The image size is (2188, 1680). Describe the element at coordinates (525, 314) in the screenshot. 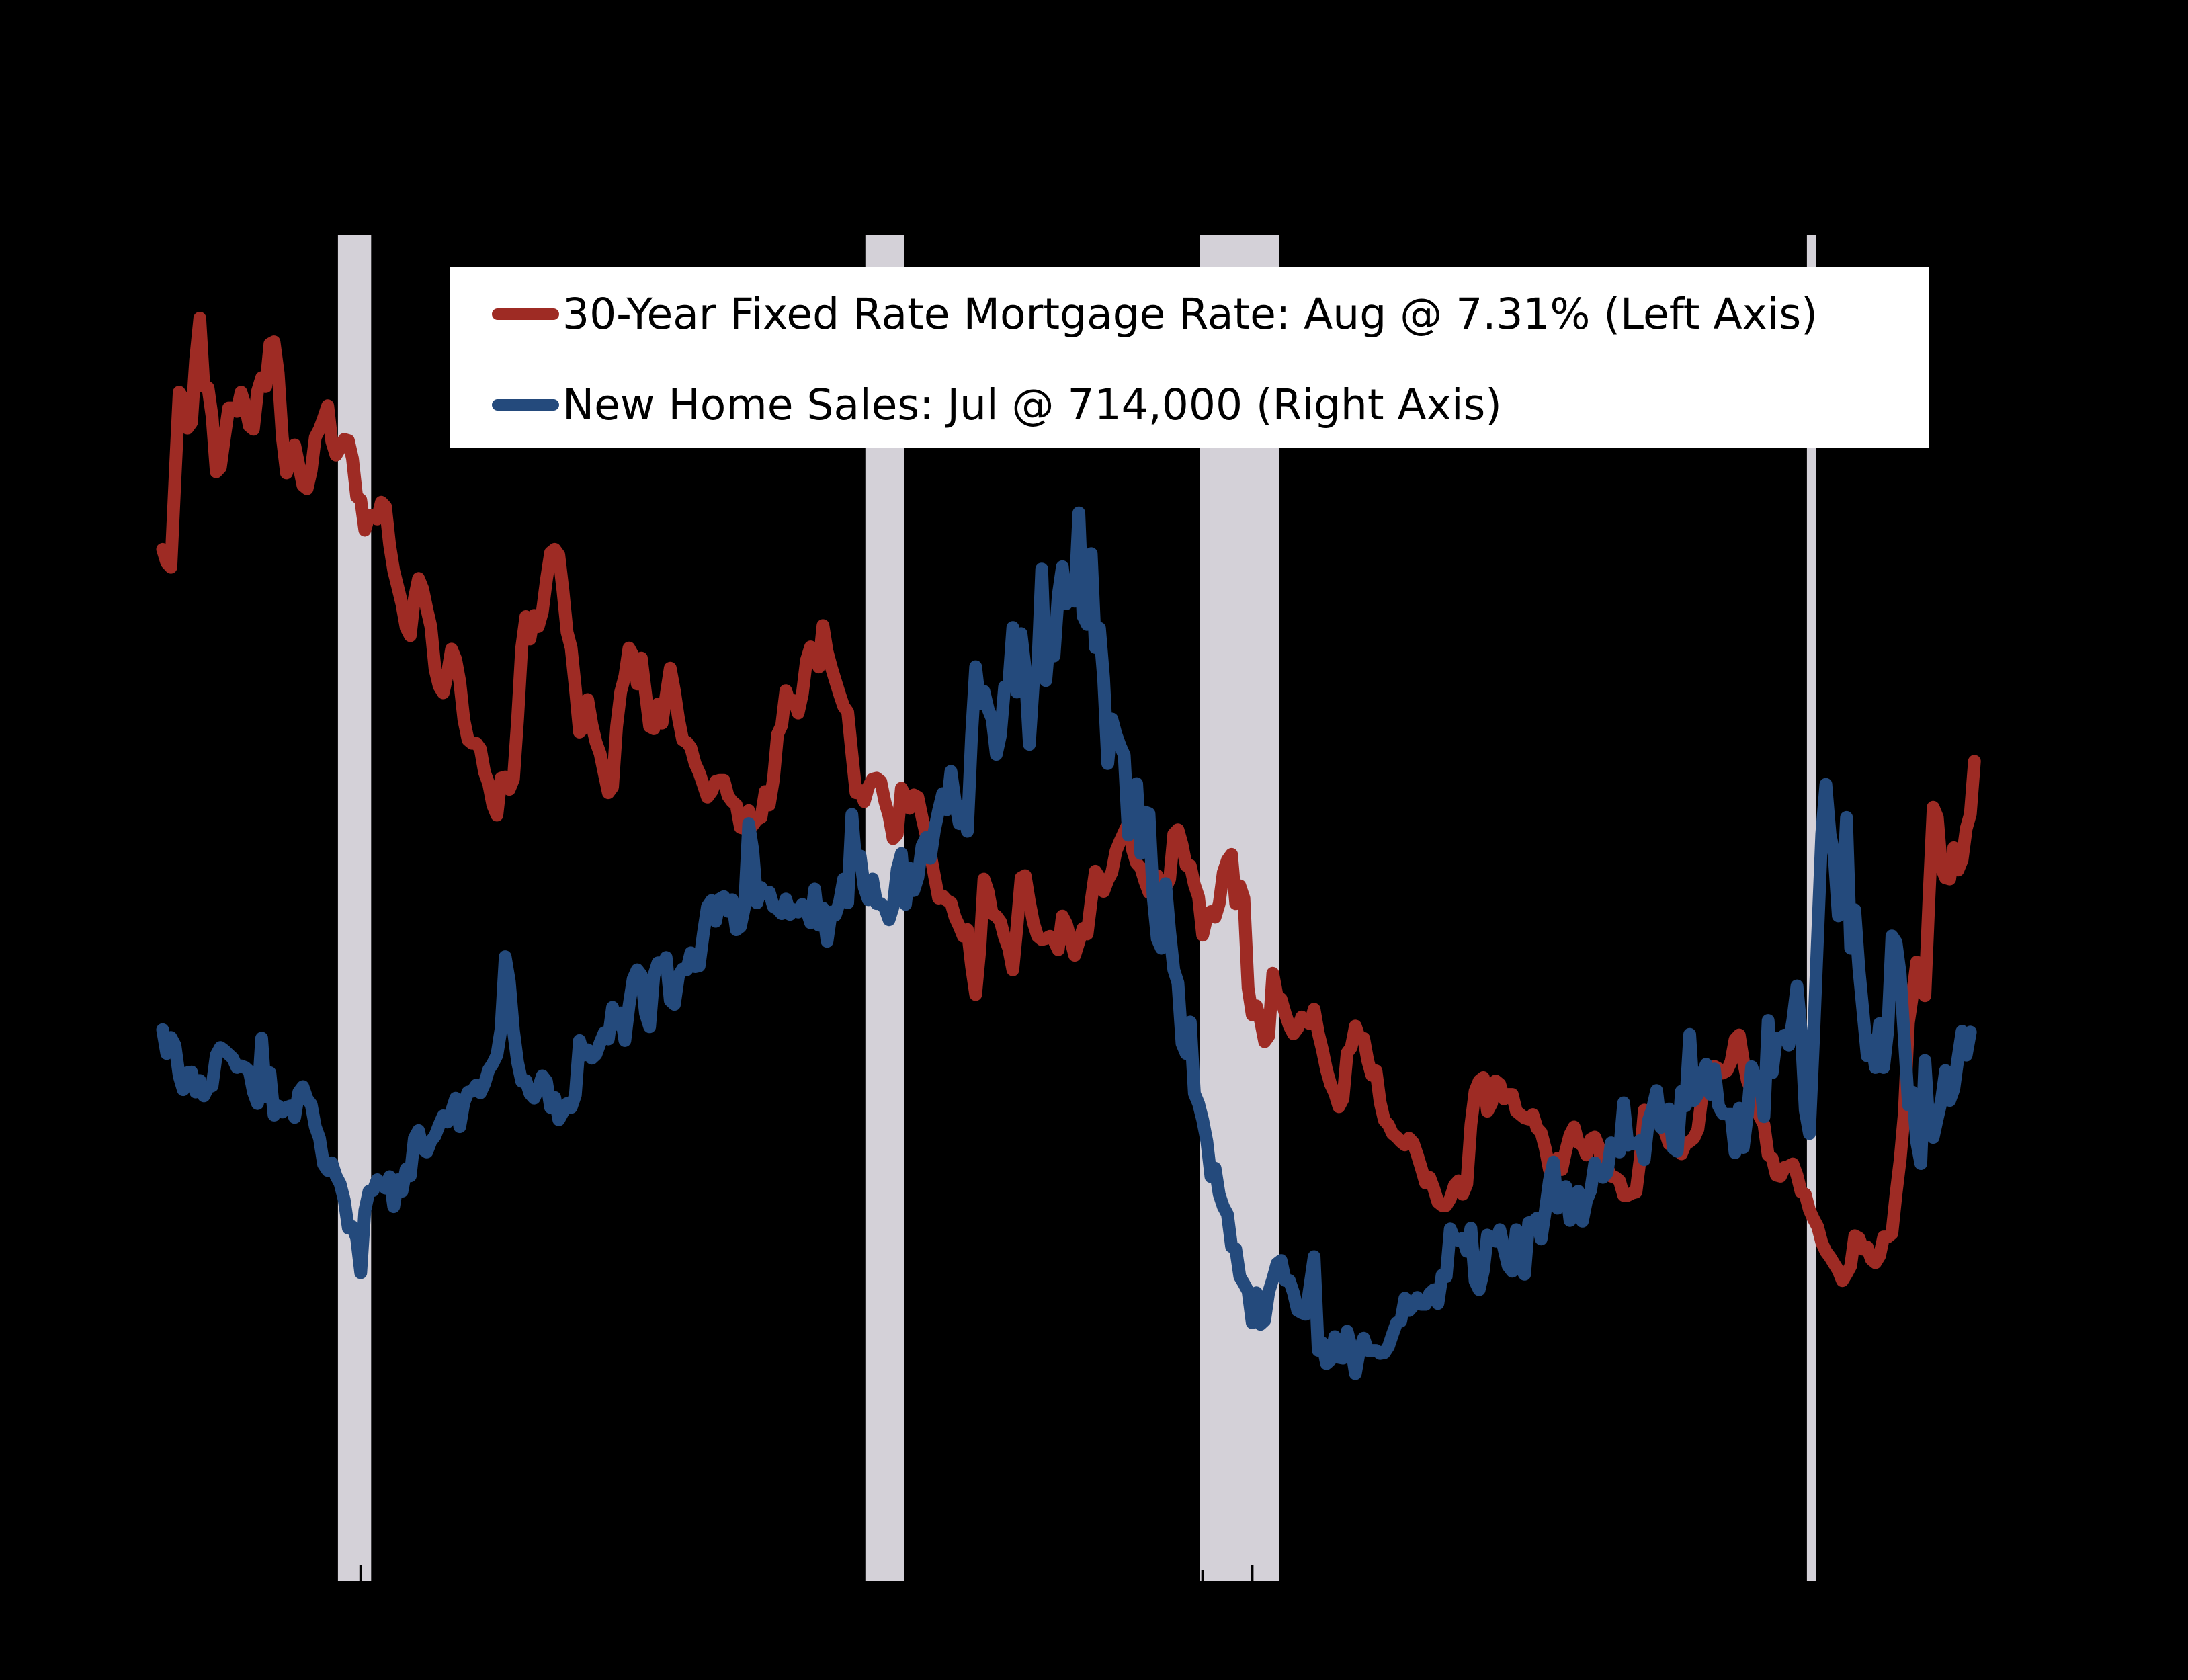

I see `mortgage-rate-line-swatch` at that location.